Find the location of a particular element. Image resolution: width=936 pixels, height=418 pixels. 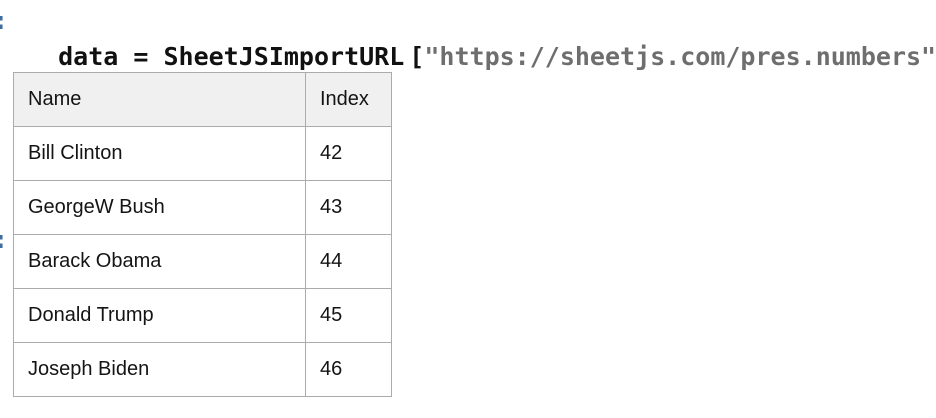

cell-index: 43 is located at coordinates (348, 207).